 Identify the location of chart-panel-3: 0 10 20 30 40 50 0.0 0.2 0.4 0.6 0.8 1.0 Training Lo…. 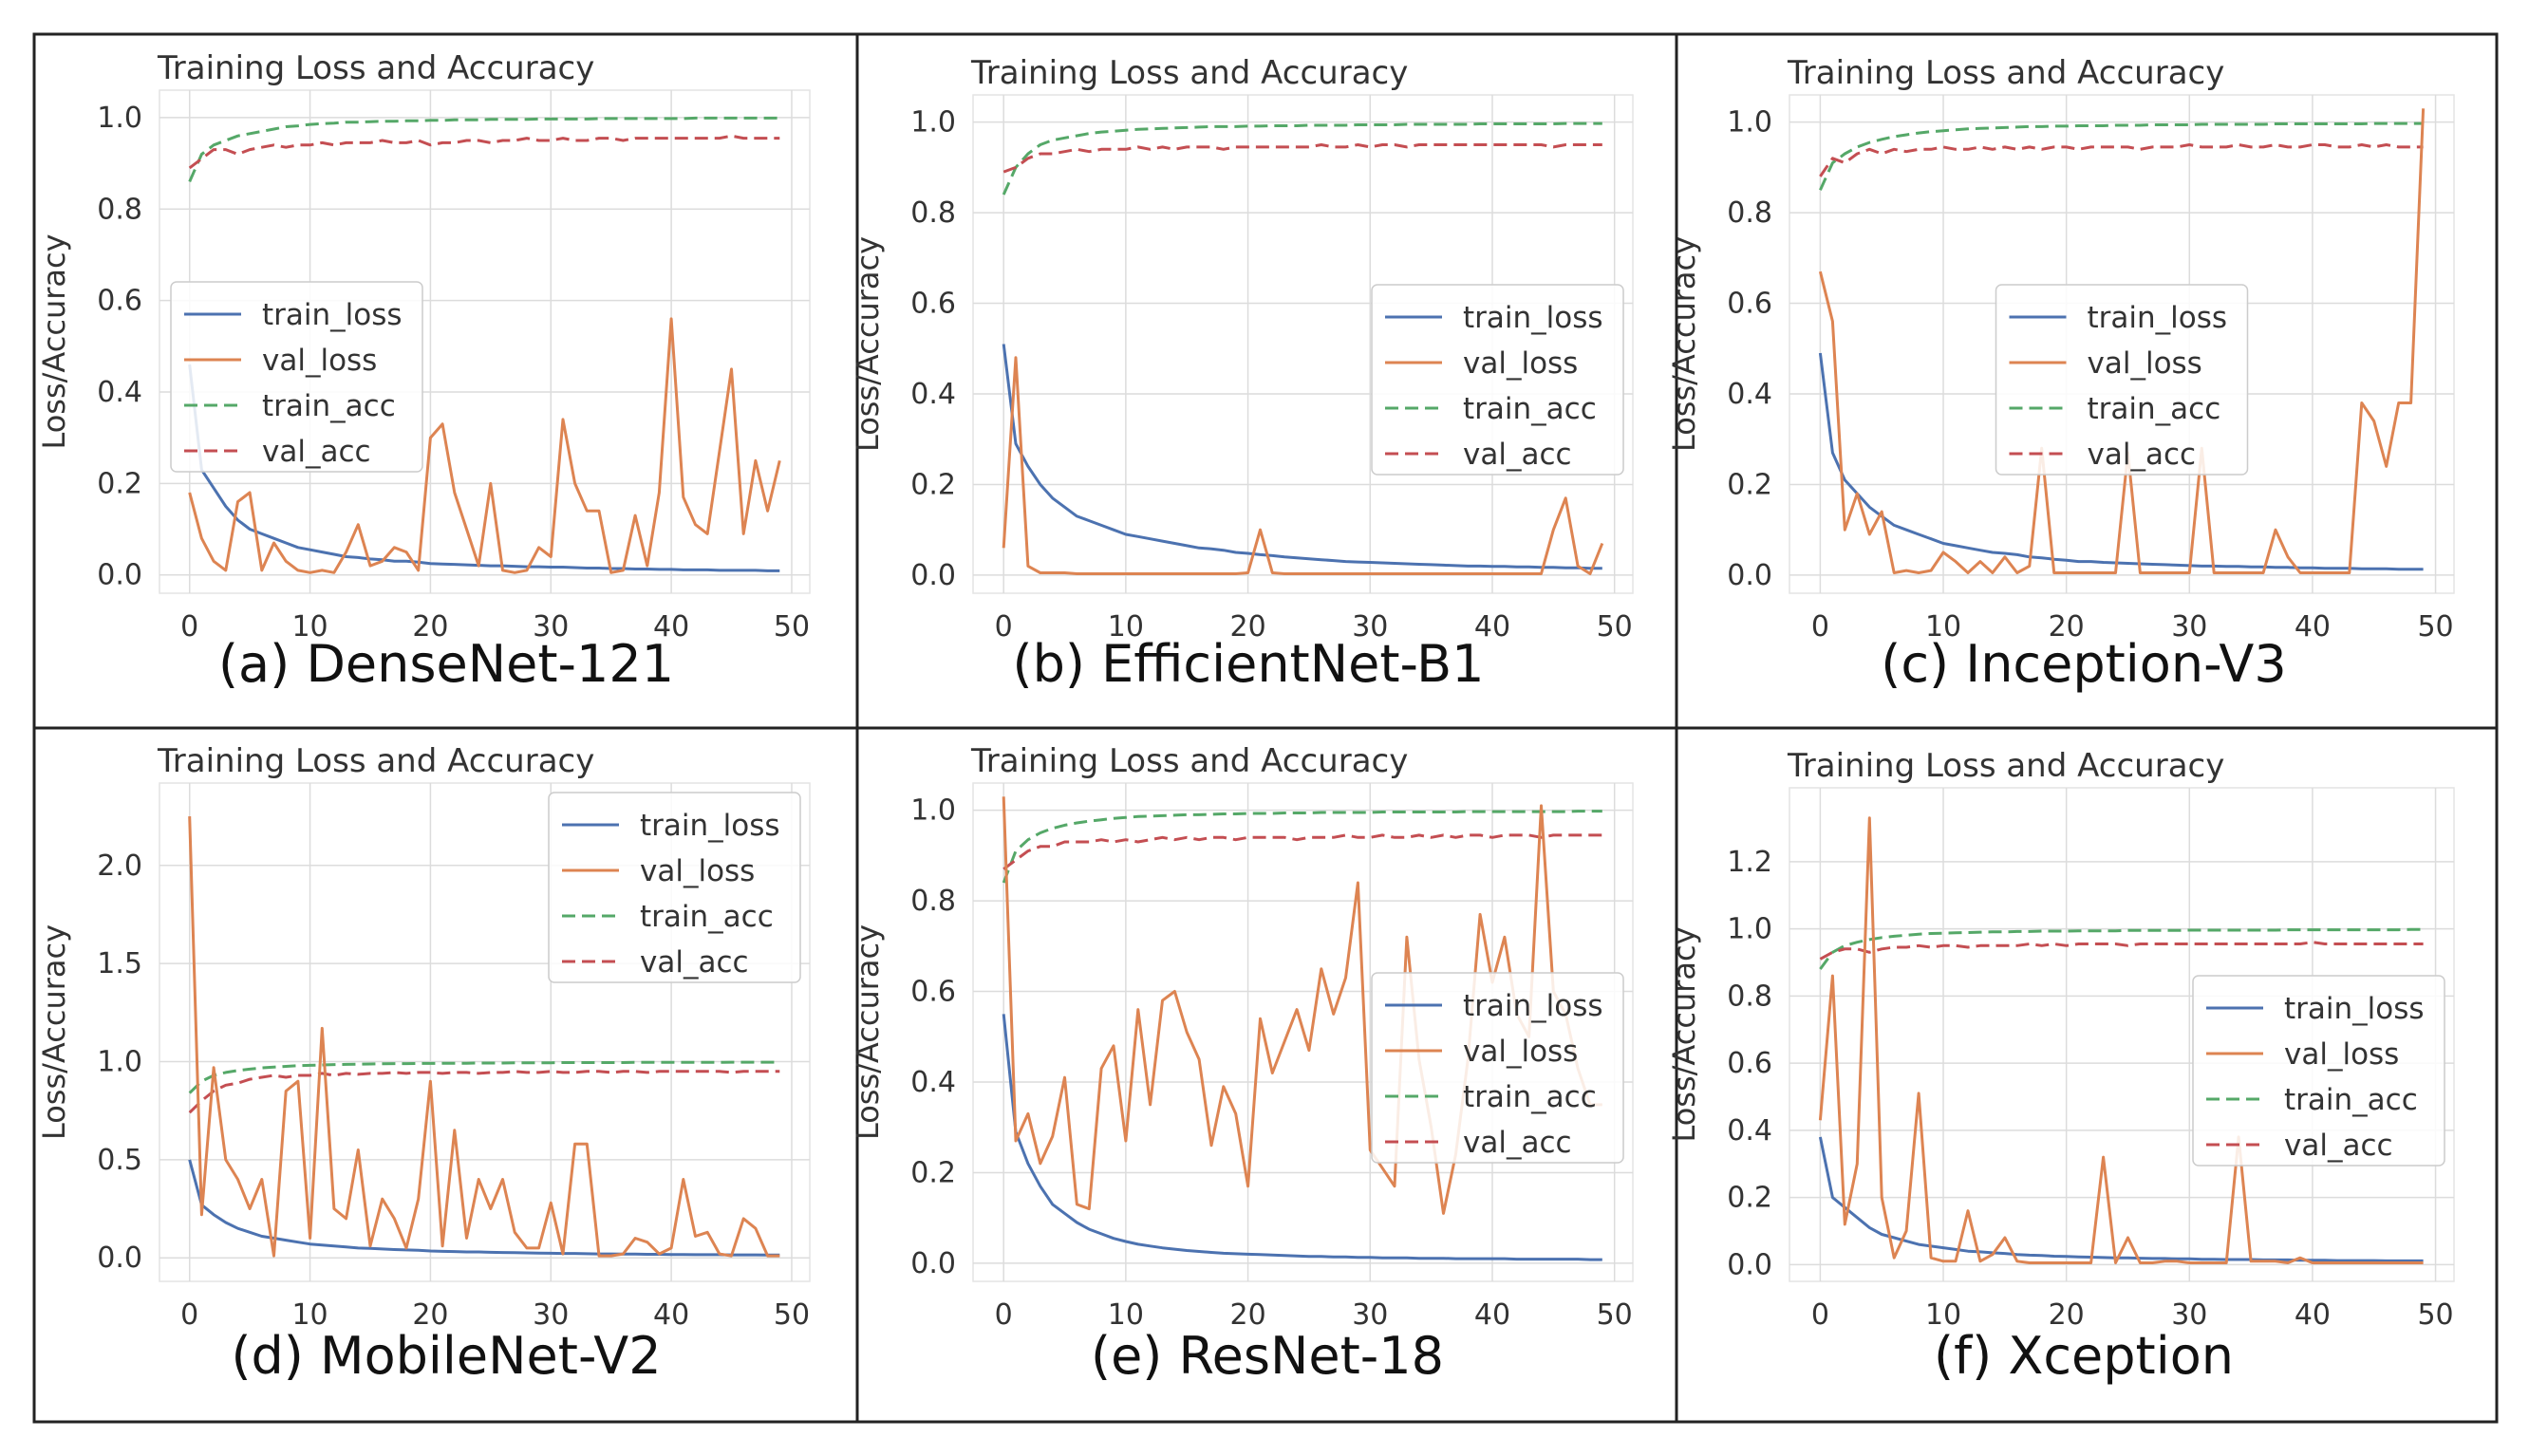
(2060, 374).